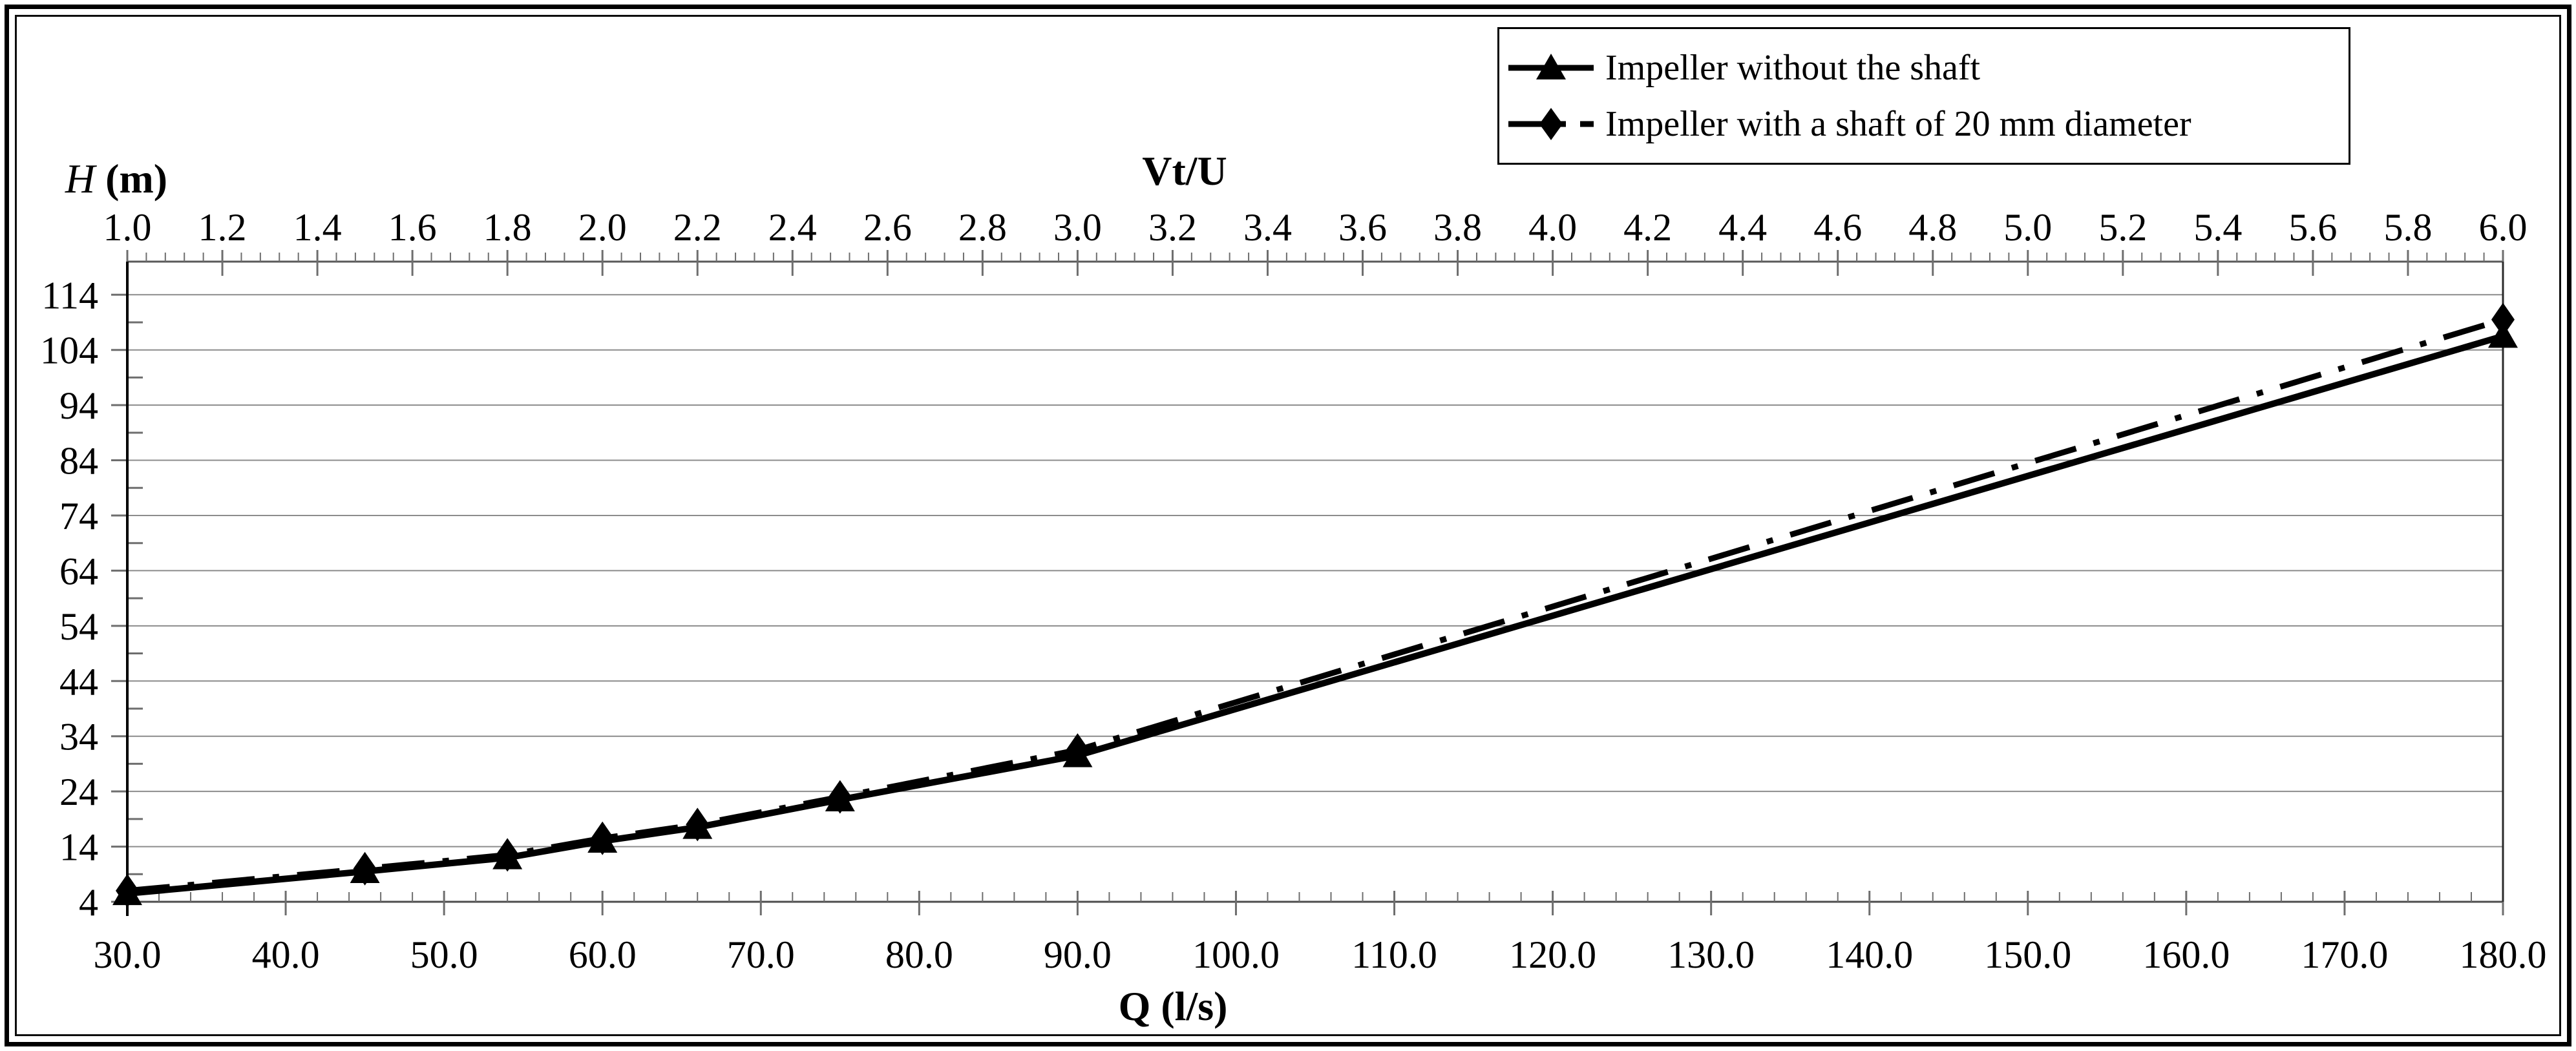 The height and width of the screenshot is (1051, 2576). I want to click on top-tick-label: 2.2, so click(697, 227).